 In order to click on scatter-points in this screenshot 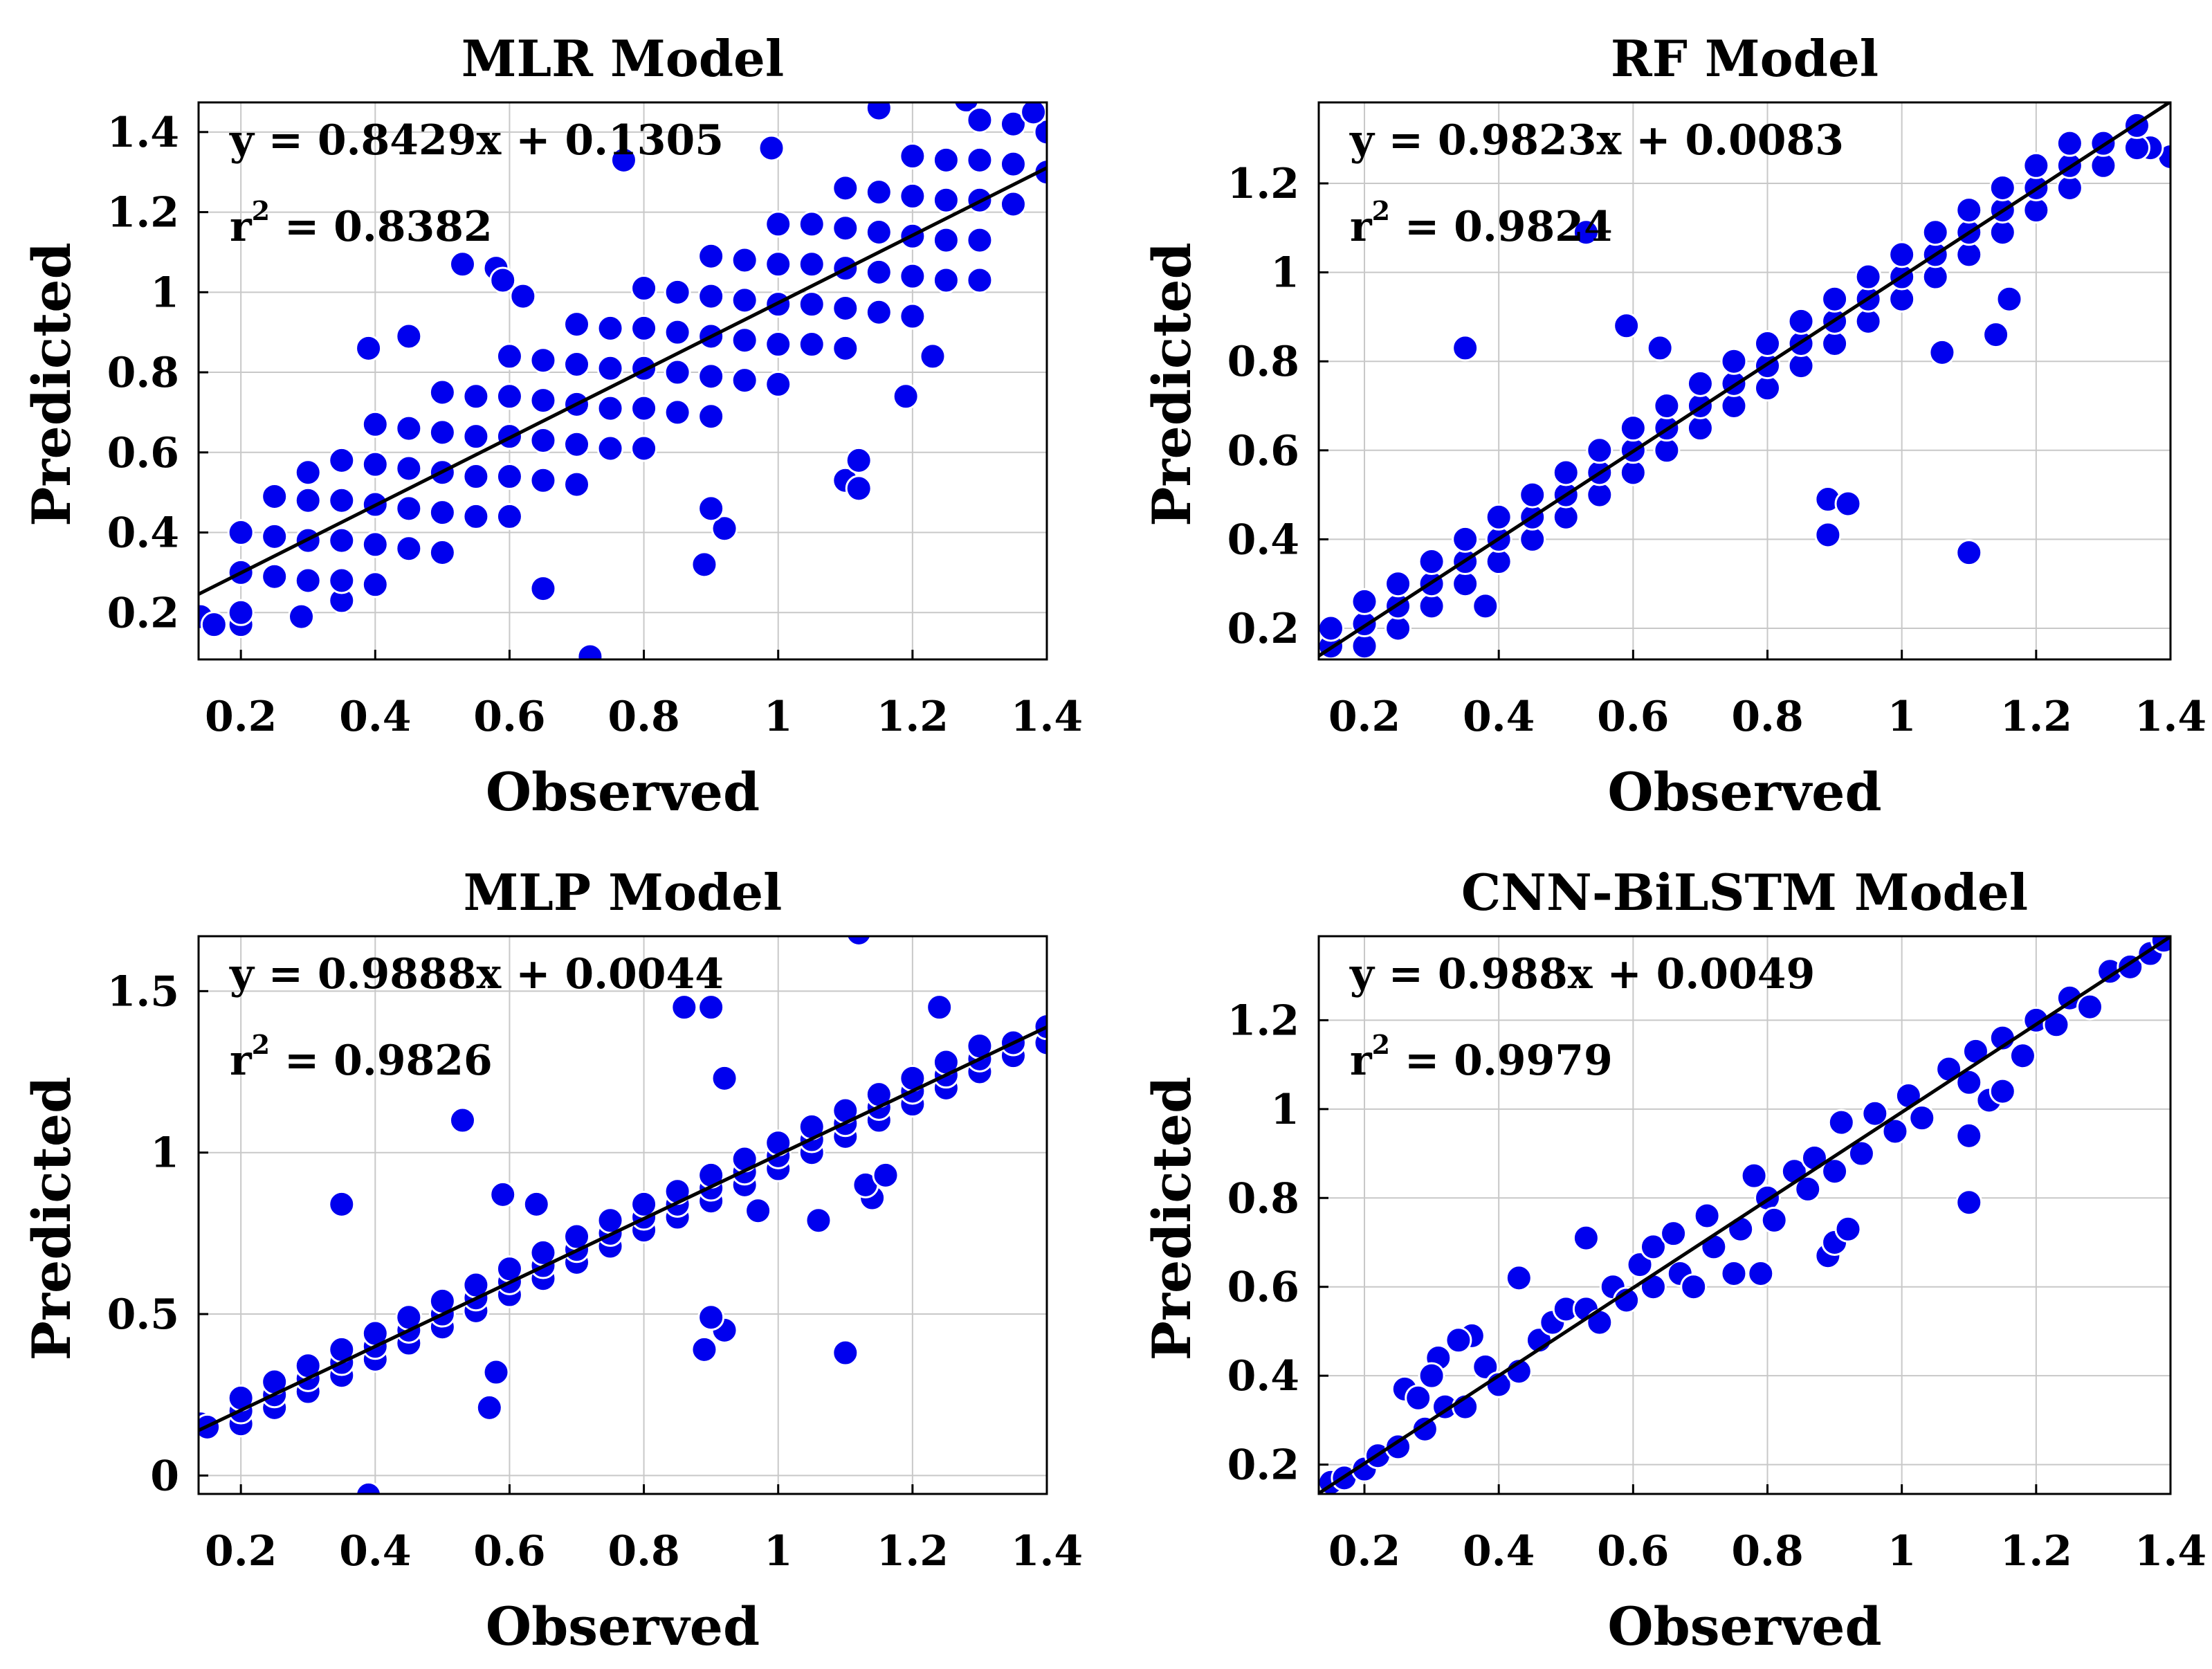, I will do `click(623, 381)`.